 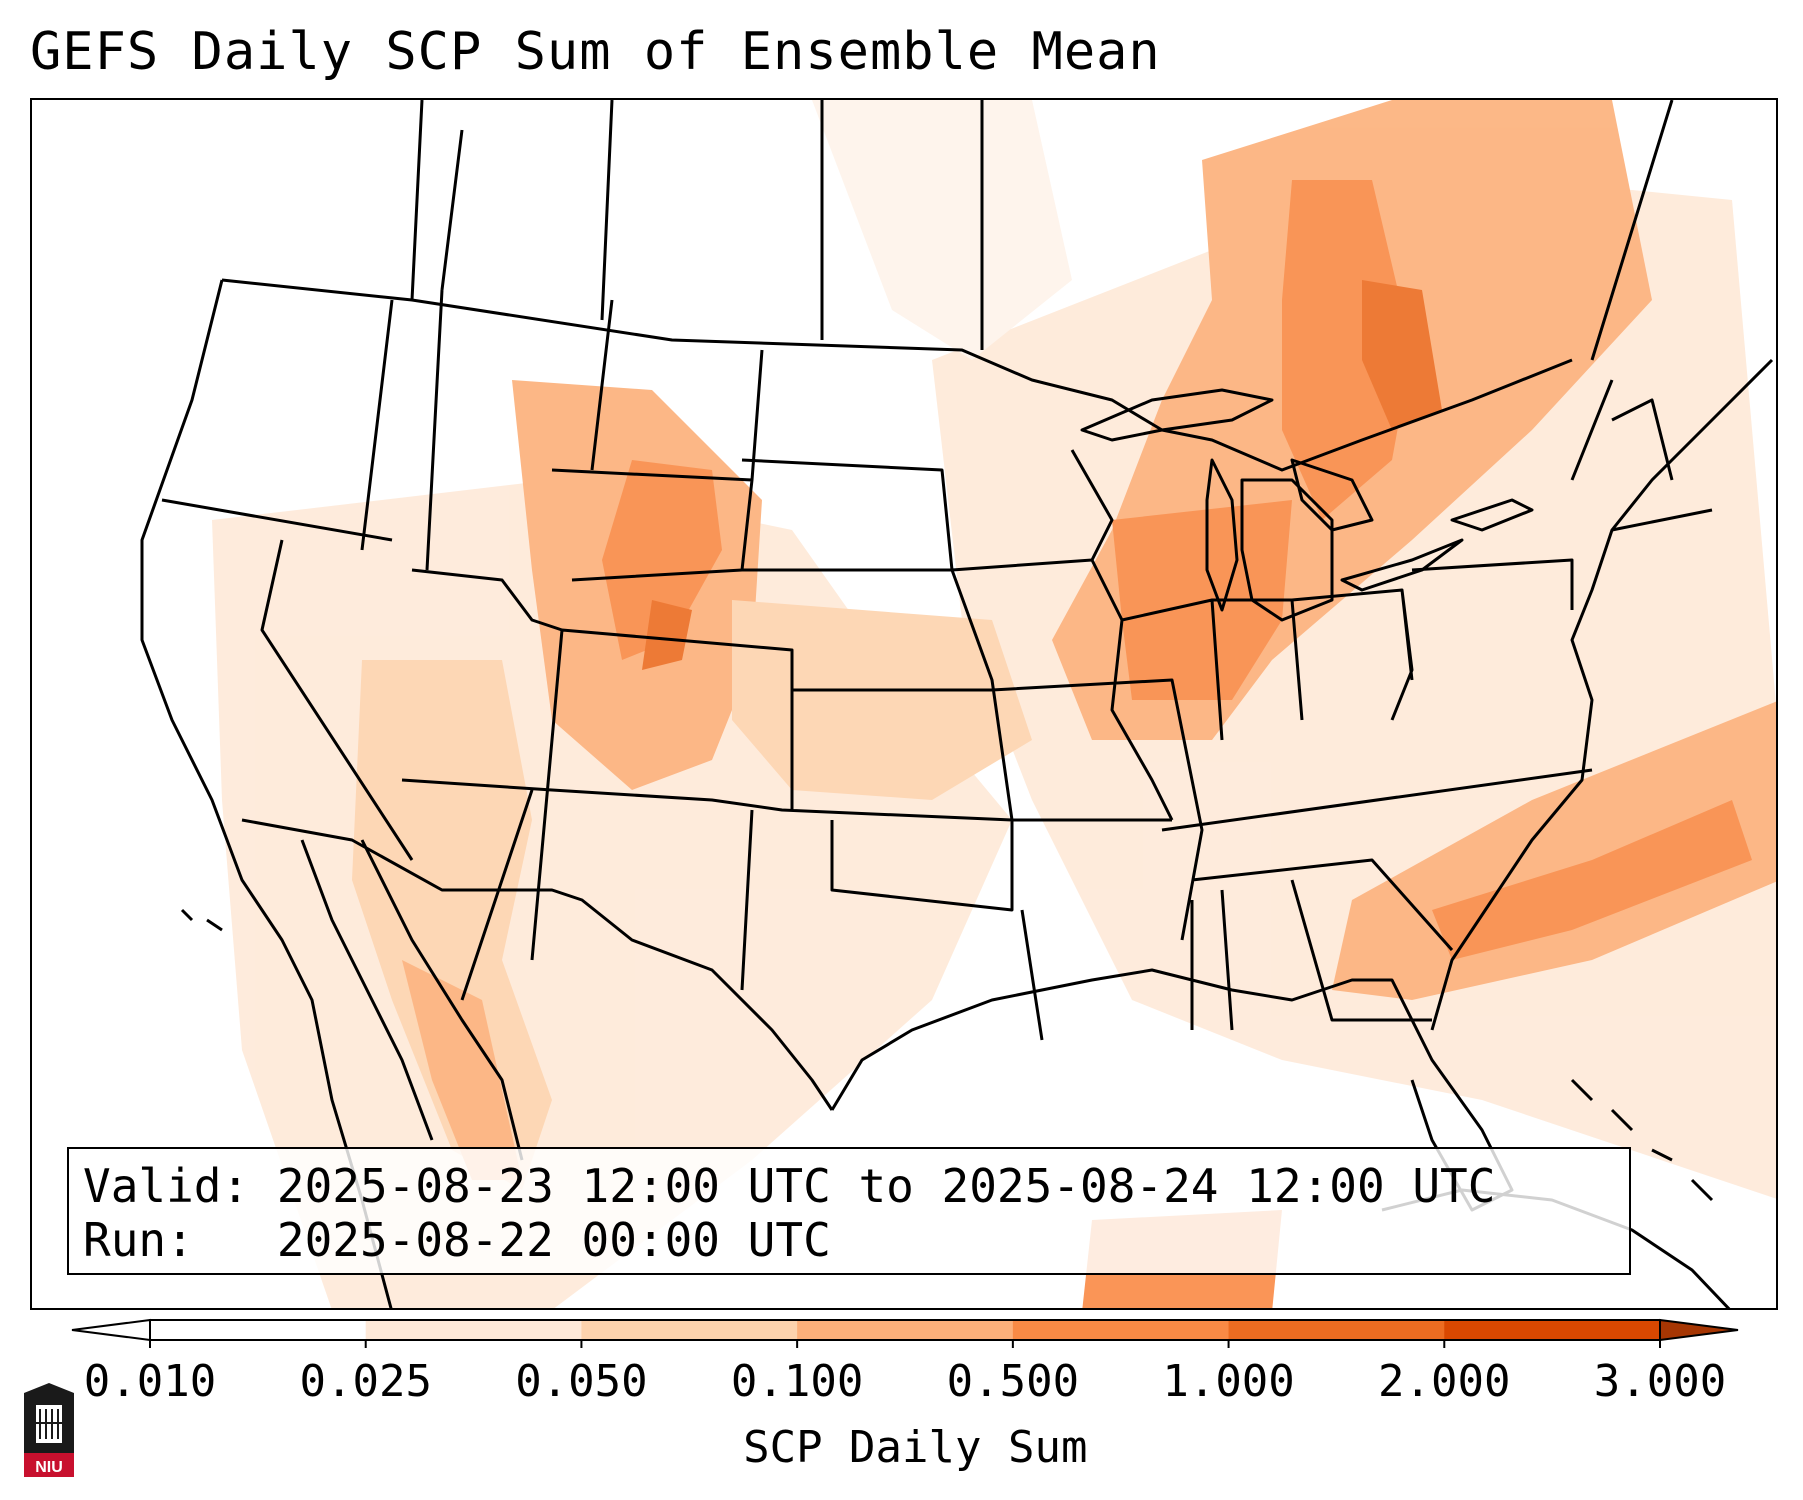 I want to click on field-wyoming-core, so click(x=662, y=560).